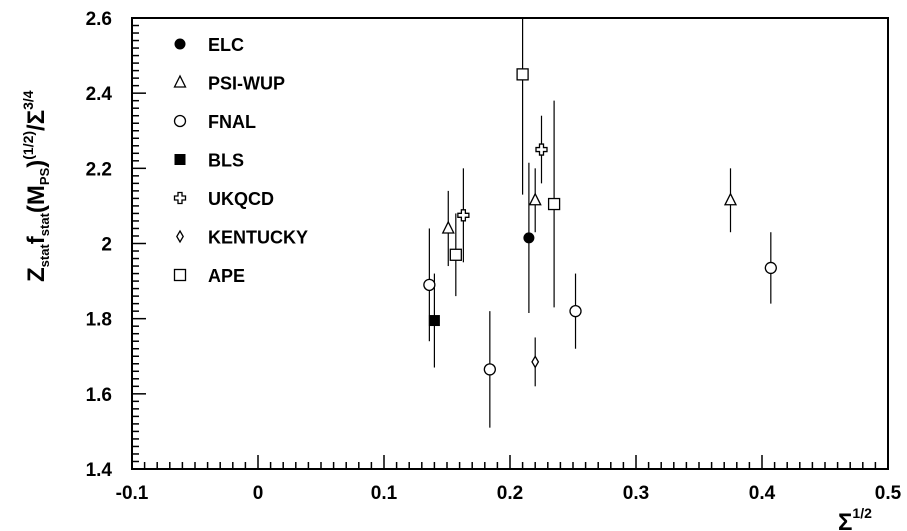 This screenshot has height=531, width=907. I want to click on y-tick-label: 2.4, so click(99, 94).